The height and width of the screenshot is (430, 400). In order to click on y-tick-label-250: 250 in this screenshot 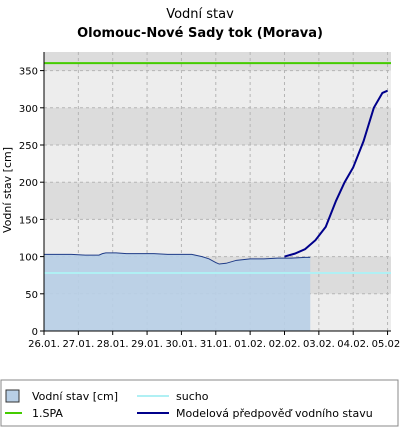, I will do `click(28, 146)`.